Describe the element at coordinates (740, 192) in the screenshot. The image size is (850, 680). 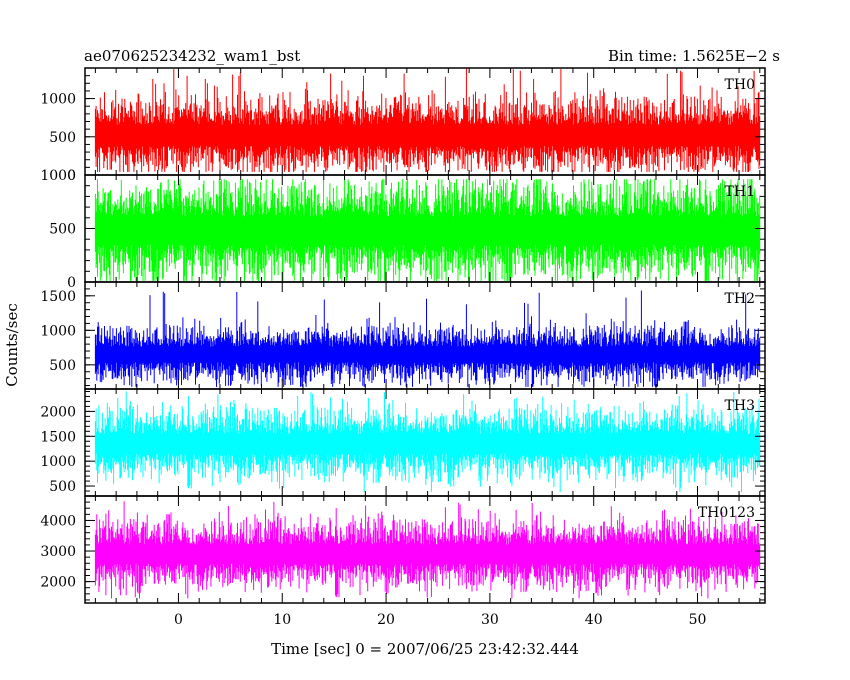
I see `panel-label-th1: TH1` at that location.